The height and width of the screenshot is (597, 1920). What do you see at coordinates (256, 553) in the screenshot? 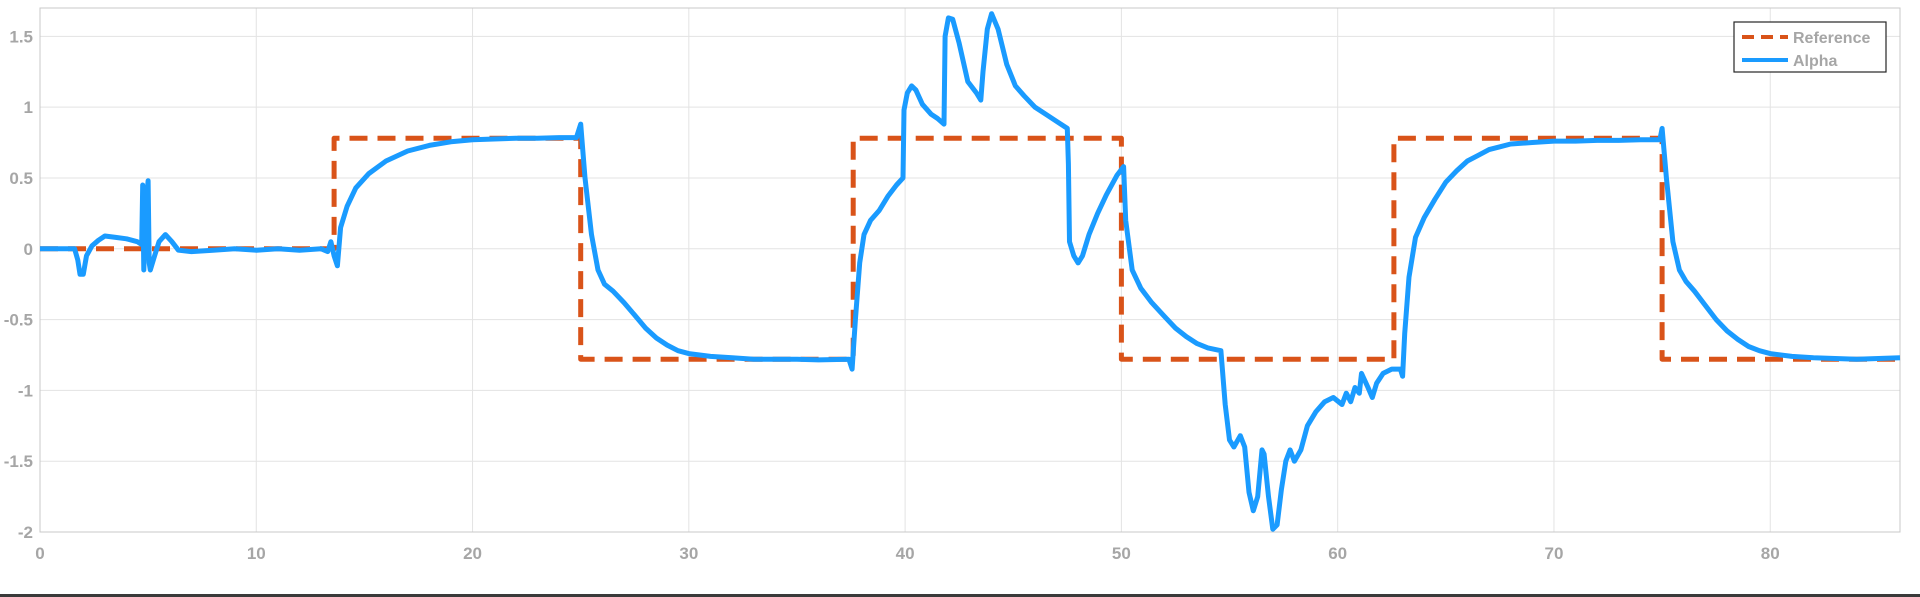
I see `x-tick-label: 10` at bounding box center [256, 553].